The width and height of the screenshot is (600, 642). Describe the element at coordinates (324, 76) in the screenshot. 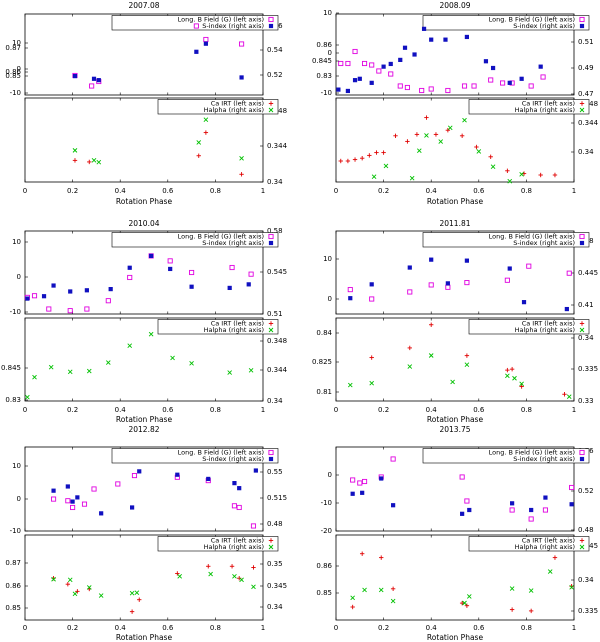

I see `left-tick-label: 0.83` at that location.